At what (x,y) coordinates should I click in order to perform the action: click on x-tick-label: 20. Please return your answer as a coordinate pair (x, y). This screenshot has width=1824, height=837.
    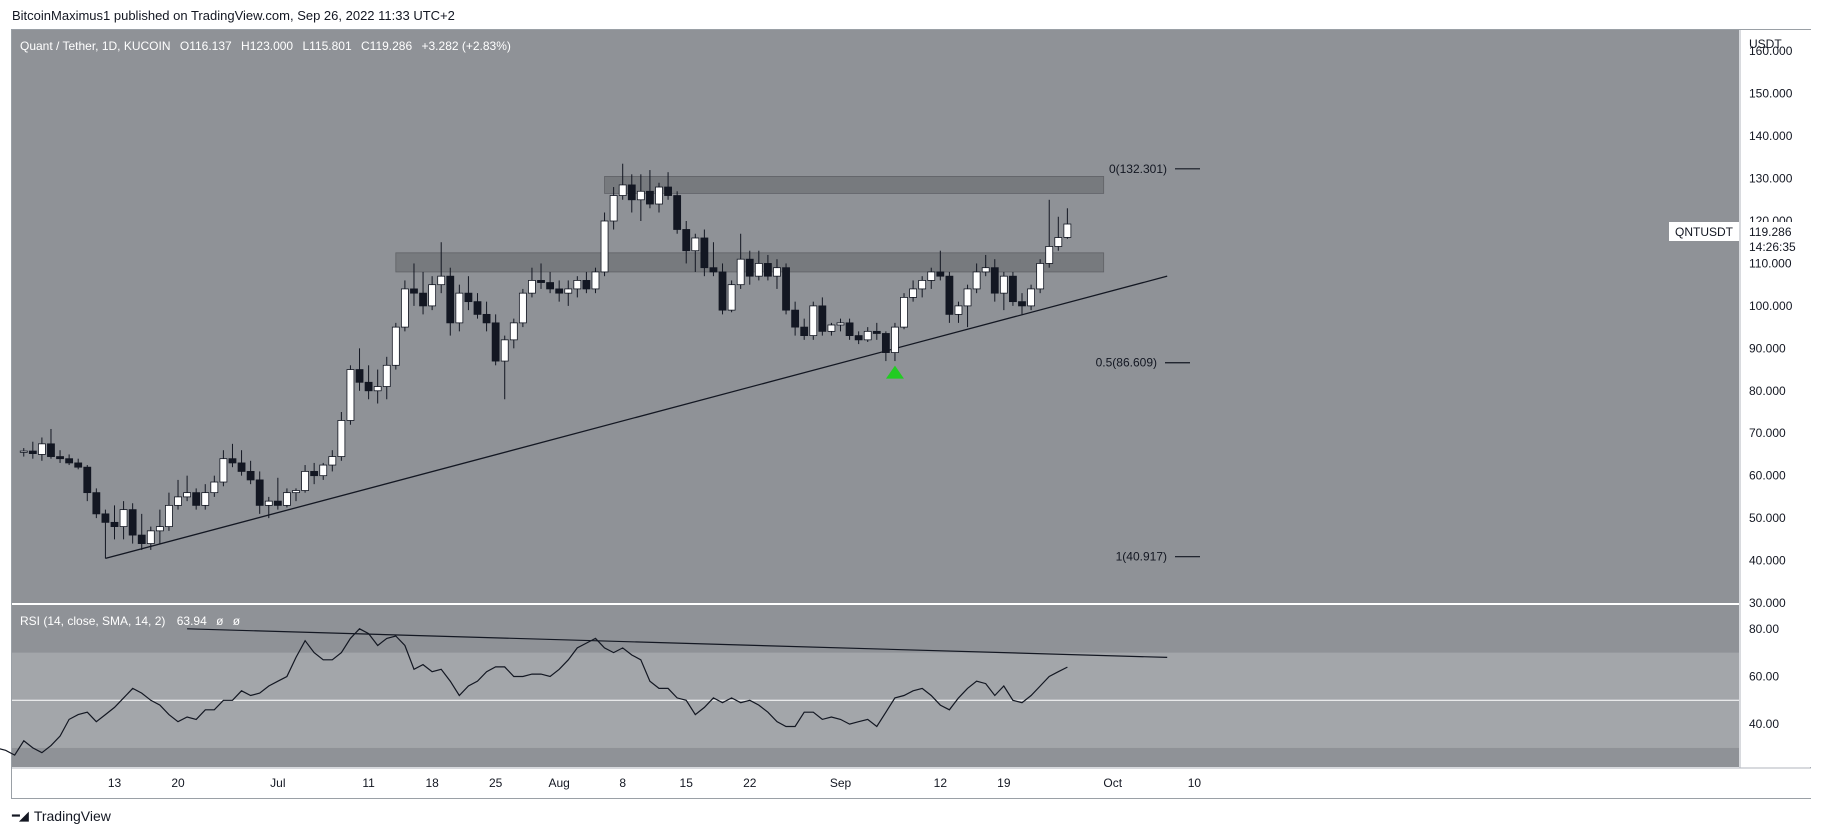
    Looking at the image, I should click on (178, 783).